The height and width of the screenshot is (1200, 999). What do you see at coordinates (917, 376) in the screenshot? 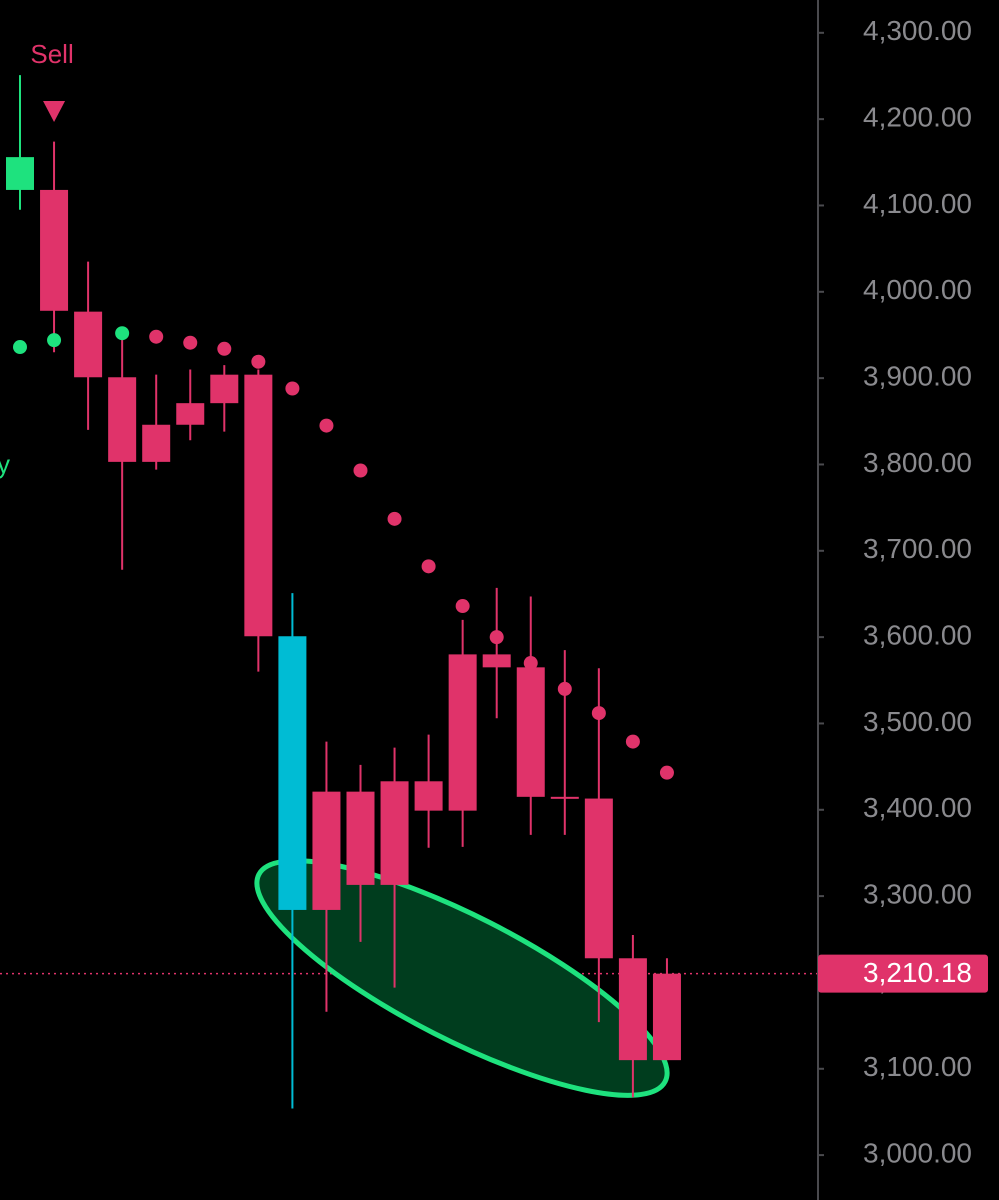
I see `y-tick-label: 3,900.00` at bounding box center [917, 376].